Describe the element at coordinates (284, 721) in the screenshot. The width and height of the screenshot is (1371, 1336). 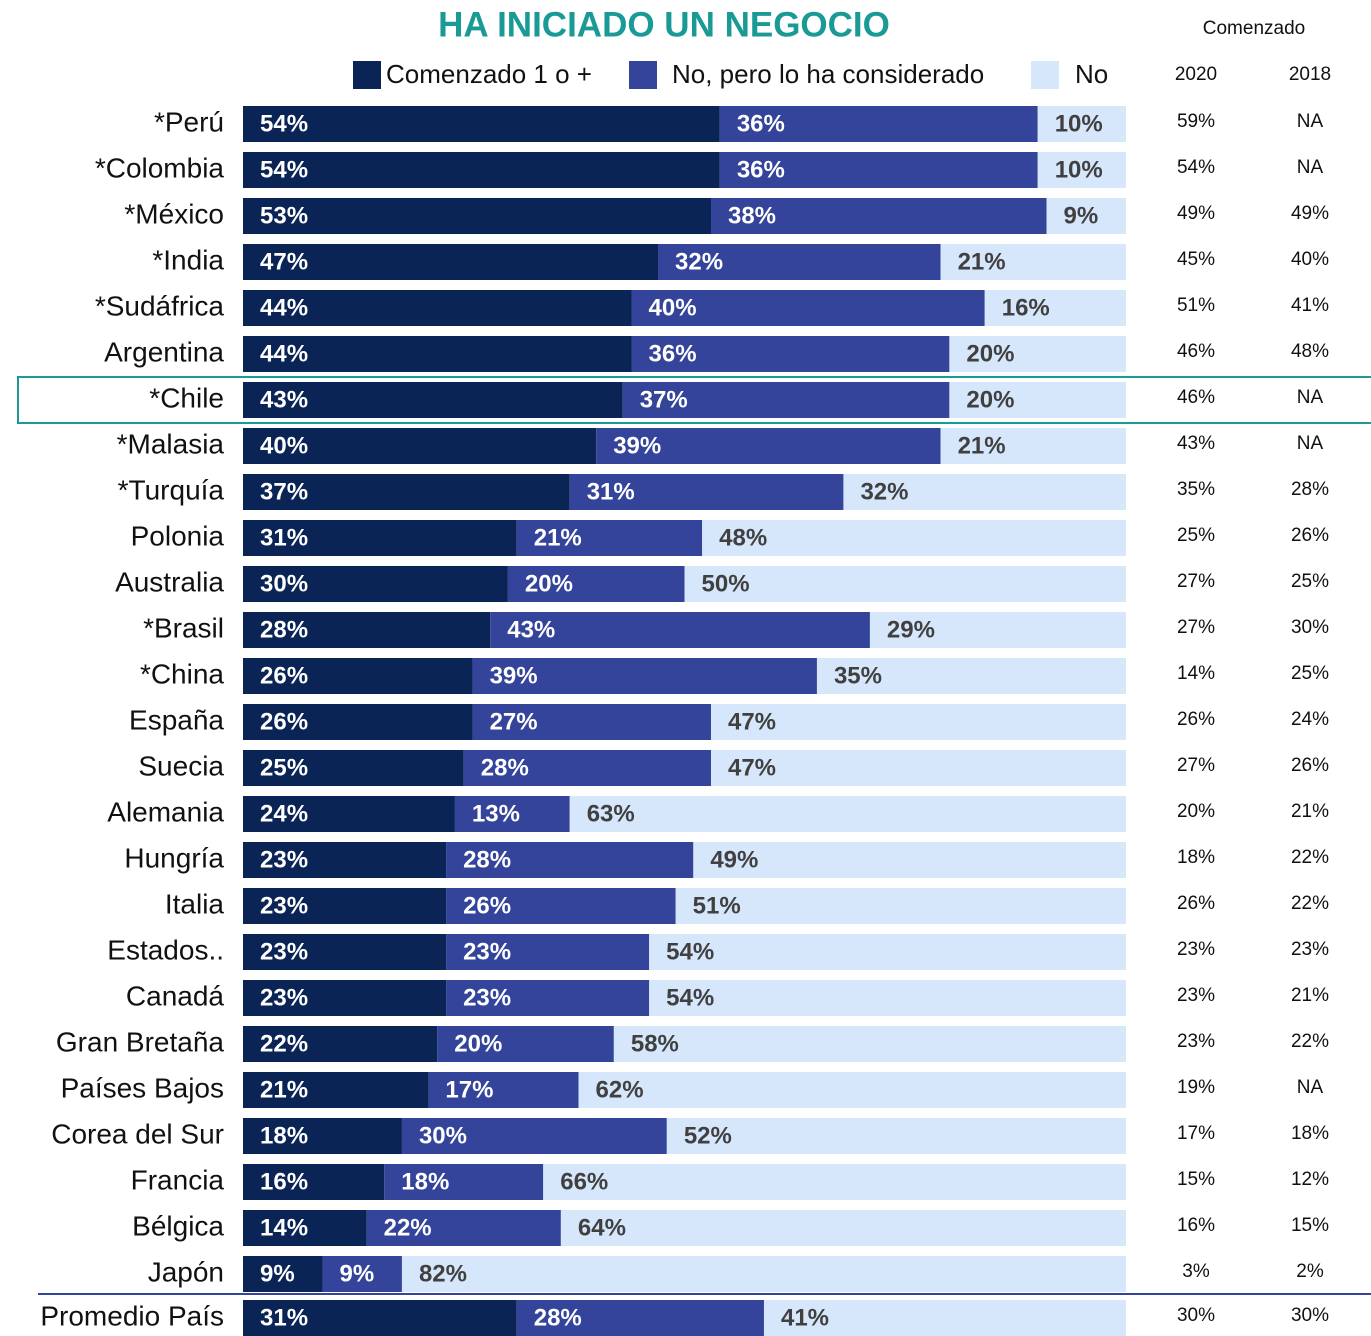
I see `value-label: 26%` at that location.